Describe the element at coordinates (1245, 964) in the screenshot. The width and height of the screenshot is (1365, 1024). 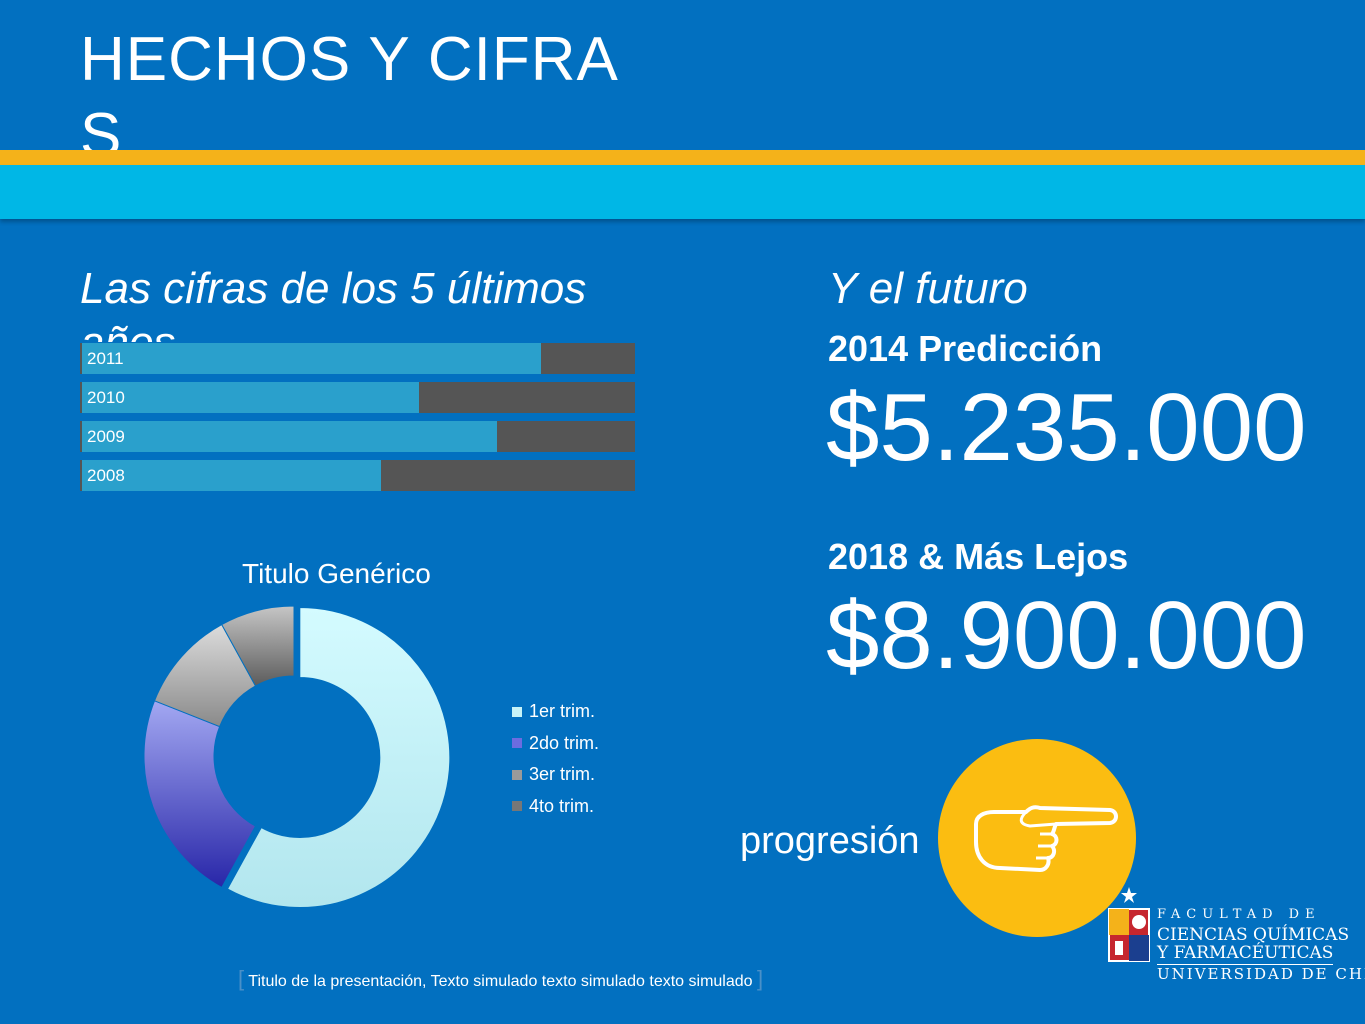
I see `logo-divider` at that location.